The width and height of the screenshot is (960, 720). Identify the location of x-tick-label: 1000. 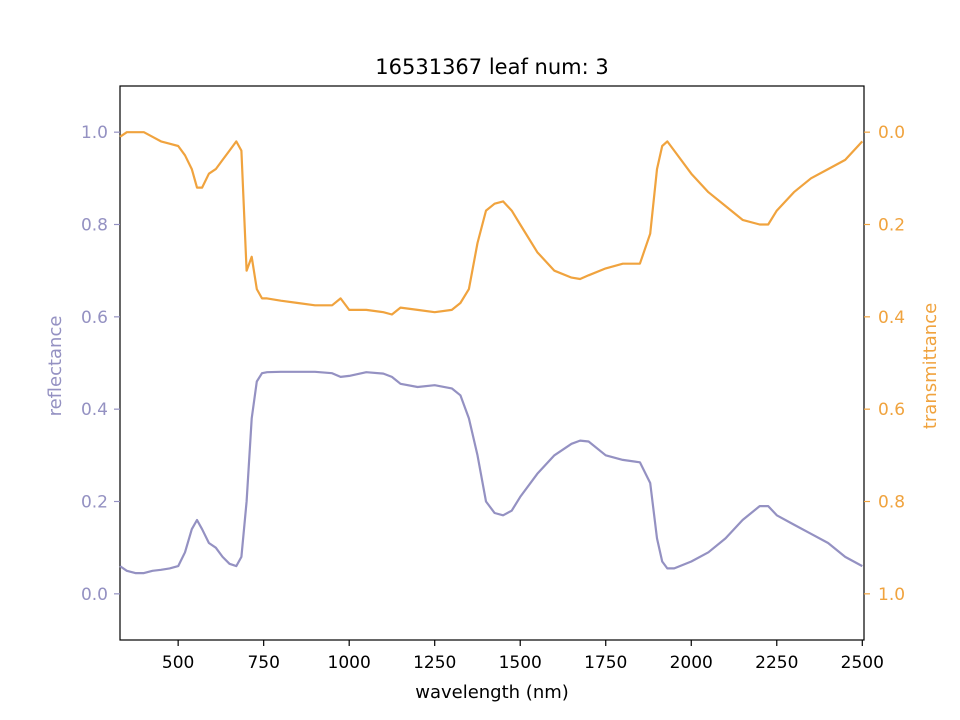
(349, 663).